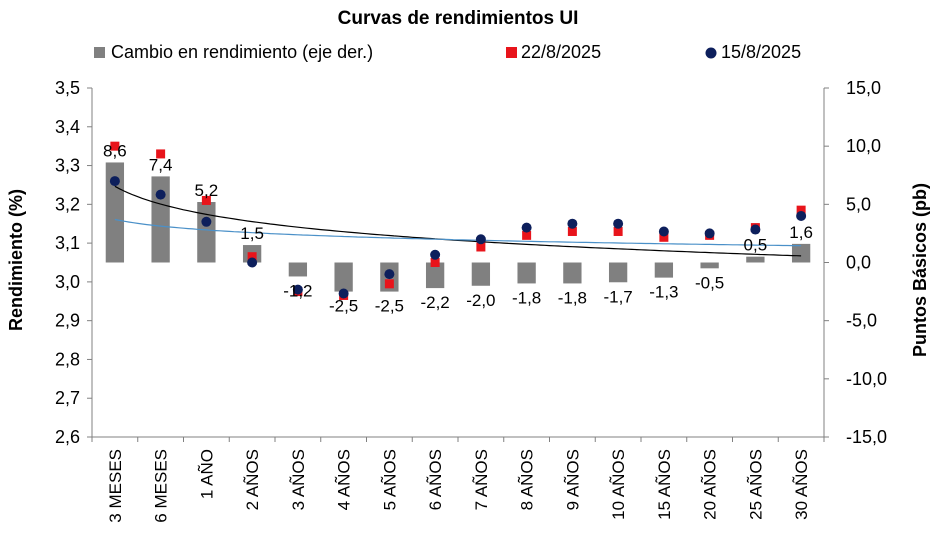 This screenshot has height=540, width=943. What do you see at coordinates (480, 300) in the screenshot?
I see `bar-data-label: -2,0` at bounding box center [480, 300].